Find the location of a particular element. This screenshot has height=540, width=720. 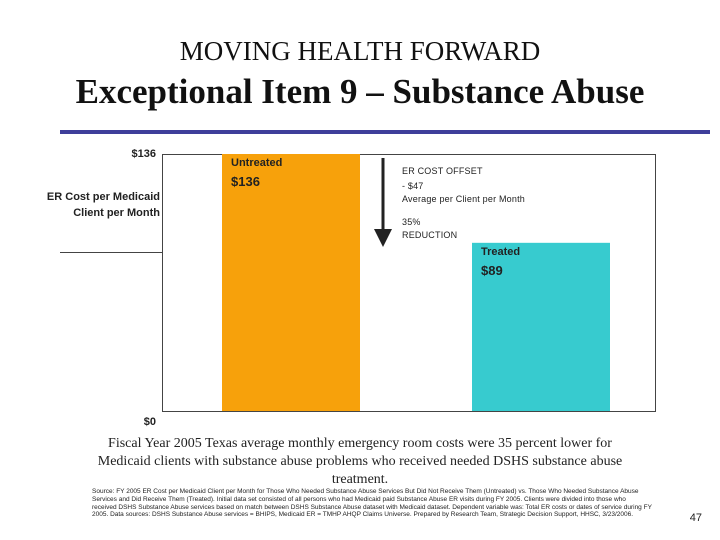

bar-label-untreated: Untreated is located at coordinates (257, 163).